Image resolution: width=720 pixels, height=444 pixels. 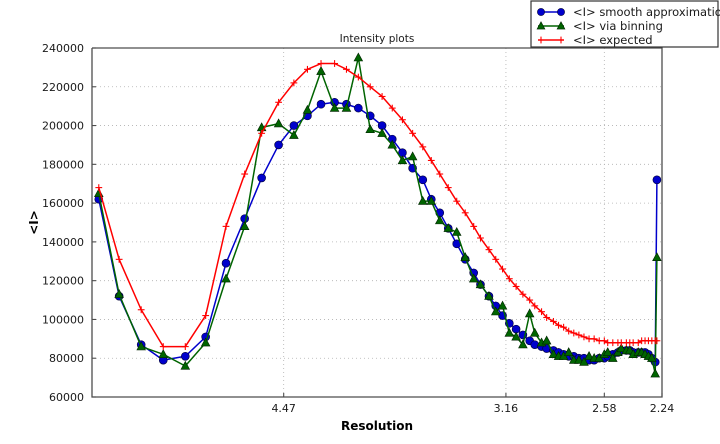 What do you see at coordinates (646, 12) in the screenshot?
I see `legend-label-0: <I> smooth approximation` at bounding box center [646, 12].